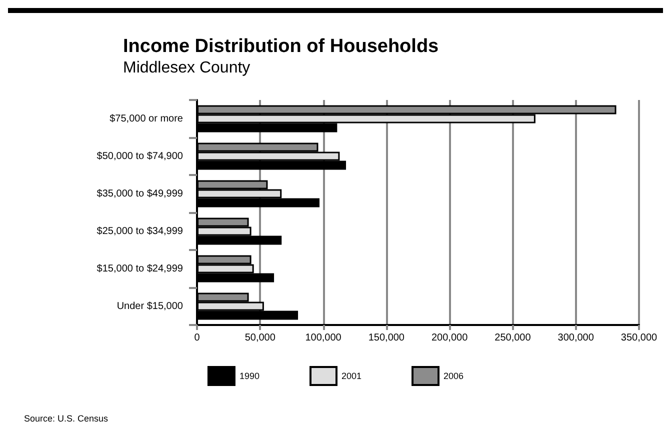 The image size is (671, 443). What do you see at coordinates (249, 376) in the screenshot?
I see `legend-label: 1990` at bounding box center [249, 376].